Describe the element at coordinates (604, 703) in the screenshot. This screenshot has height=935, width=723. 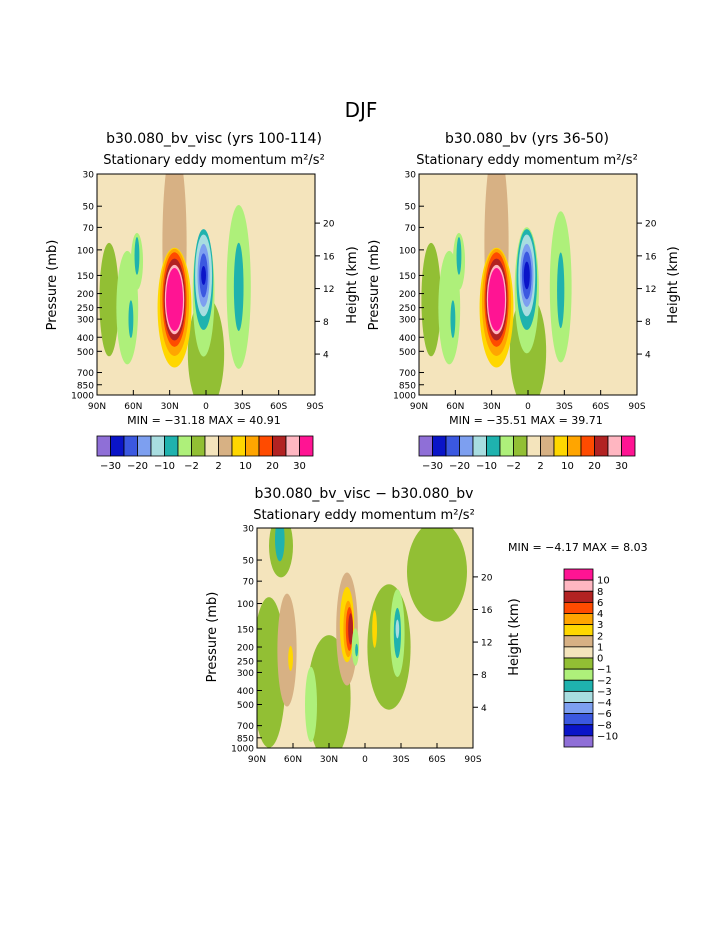
I see `diff-colorbar-label: −4` at that location.